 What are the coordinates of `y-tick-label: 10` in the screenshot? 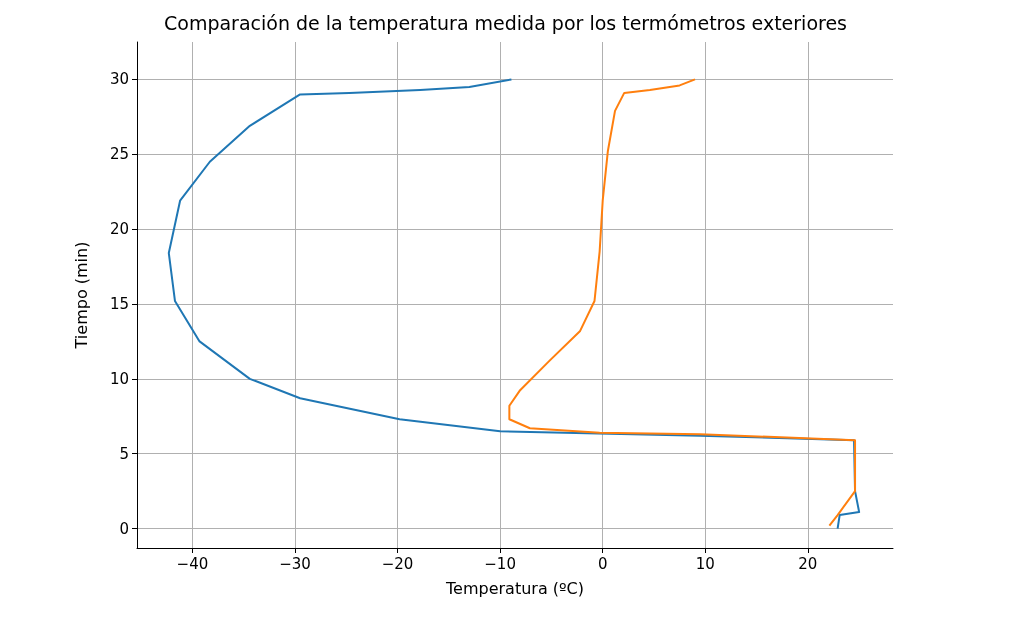 It's located at (119, 378).